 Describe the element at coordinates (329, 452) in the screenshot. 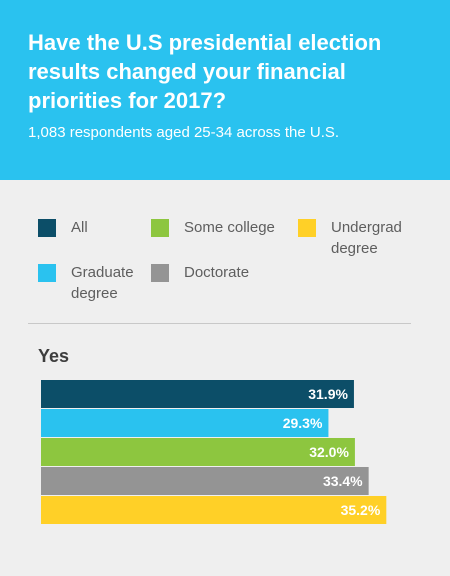

I see `bar-label-some-college: 32.0%` at that location.